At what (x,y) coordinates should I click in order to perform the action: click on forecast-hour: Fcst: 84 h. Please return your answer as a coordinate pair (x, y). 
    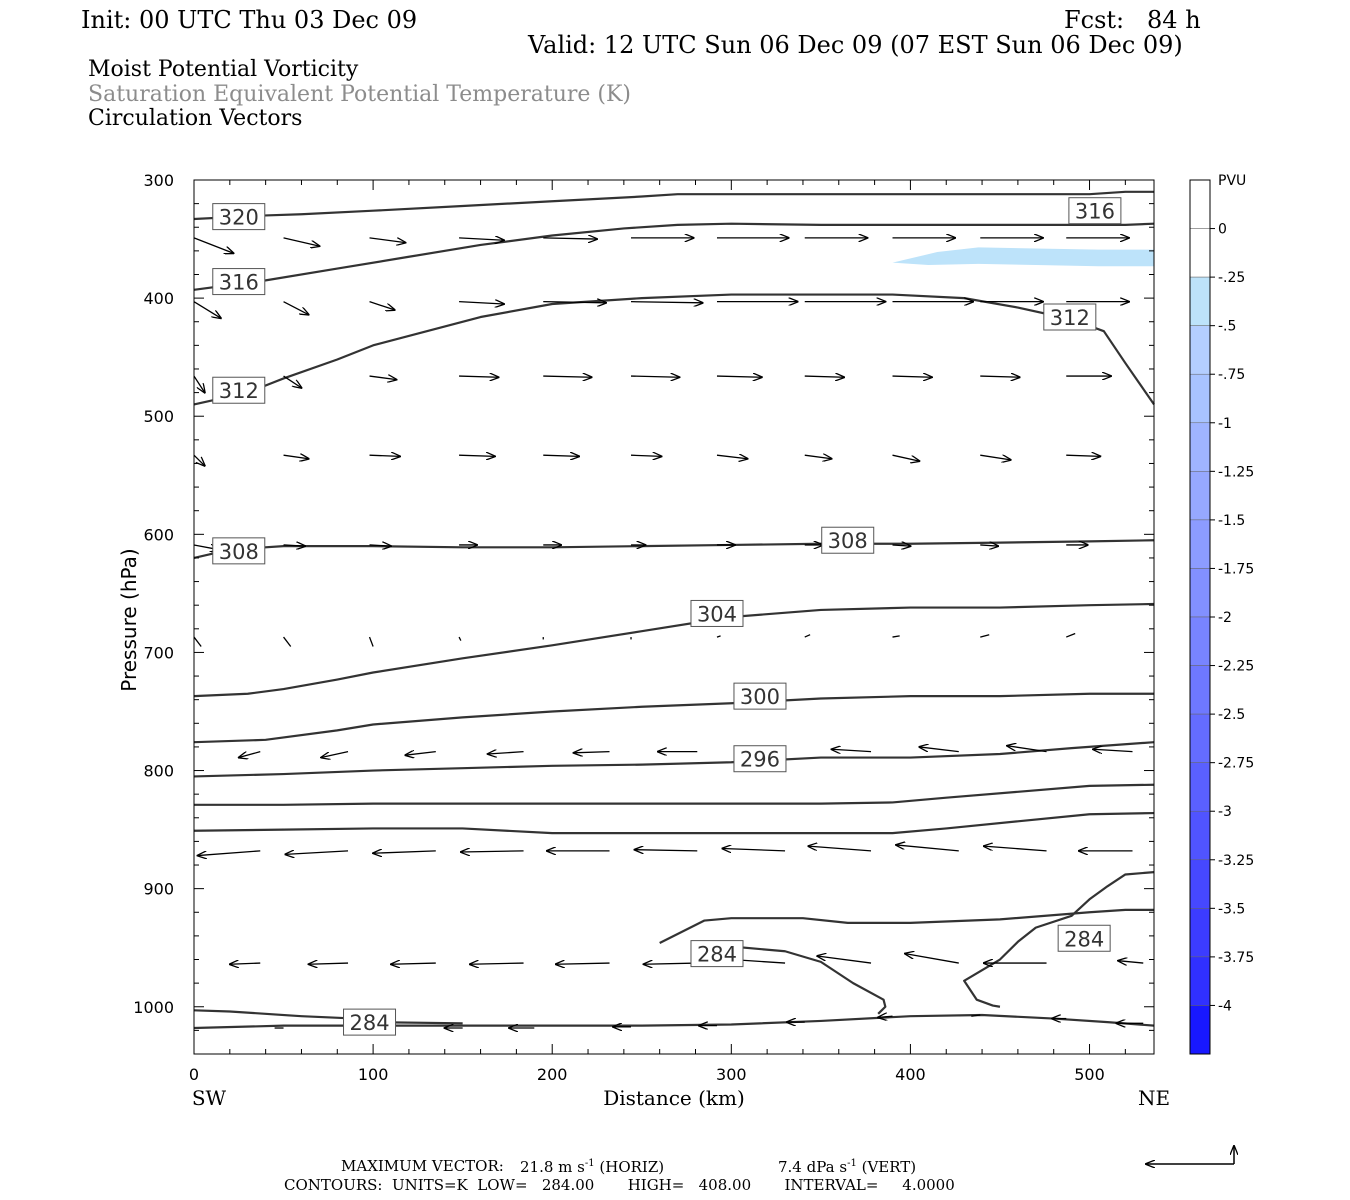
    Looking at the image, I should click on (1132, 20).